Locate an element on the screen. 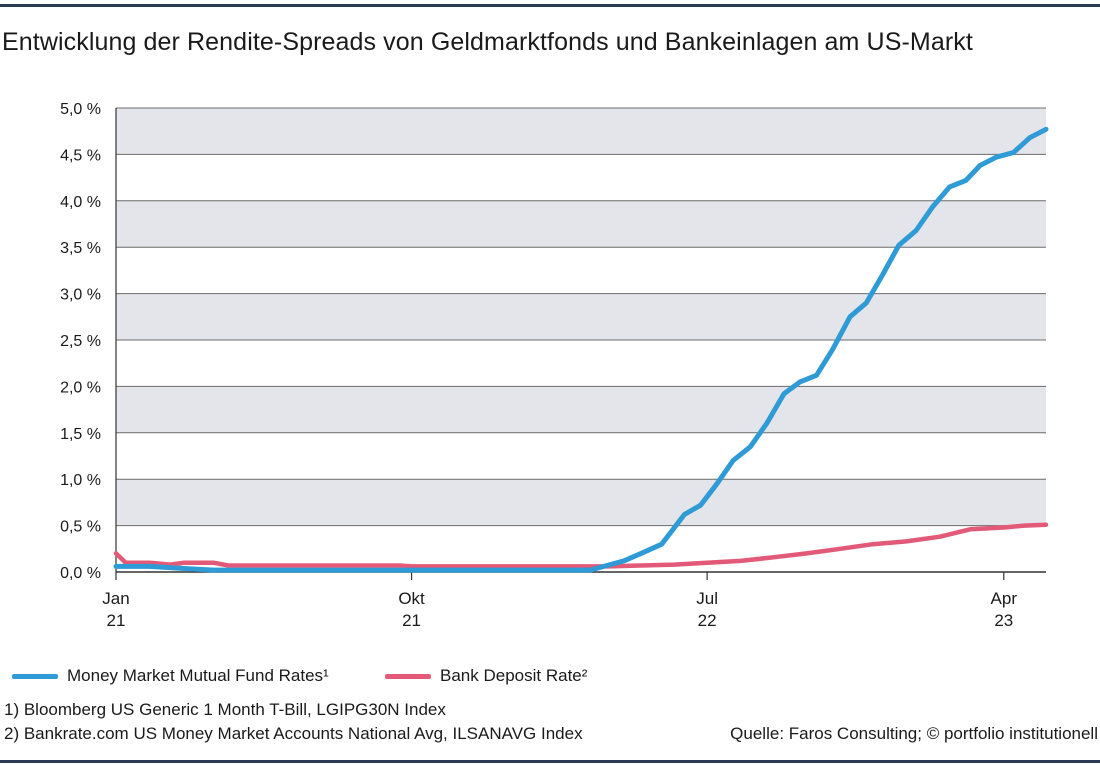 Image resolution: width=1100 pixels, height=765 pixels. x-tick-label: Jan is located at coordinates (115, 598).